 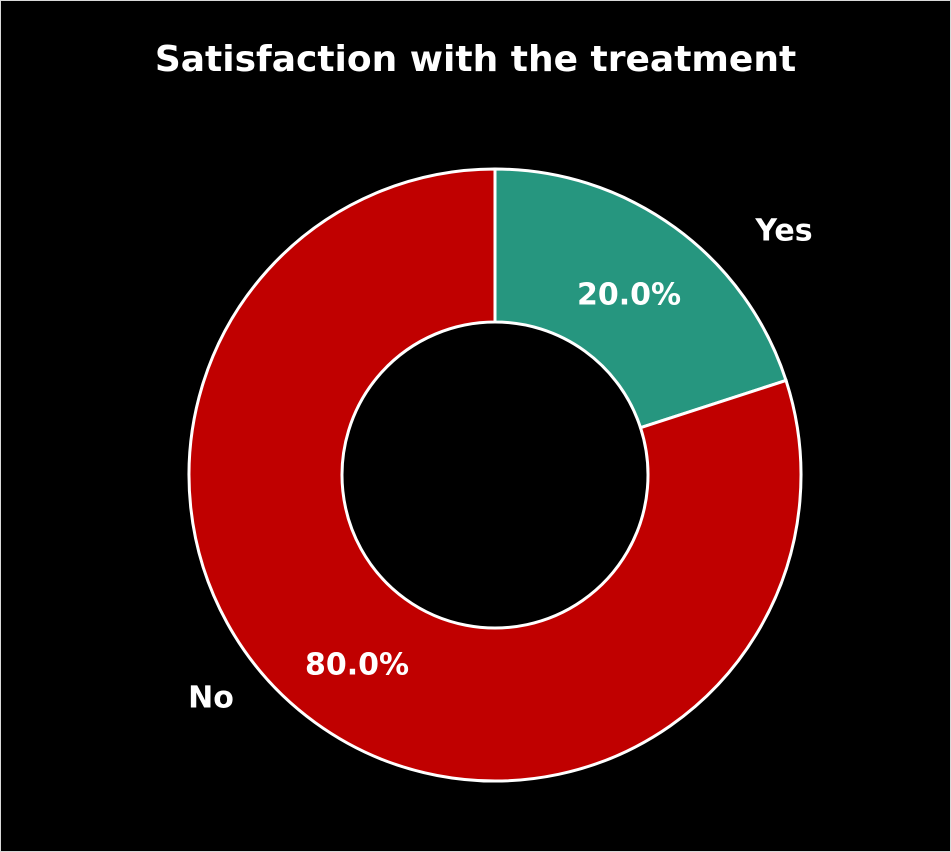 I want to click on value-label-yes: 20.0%, so click(x=629, y=295).